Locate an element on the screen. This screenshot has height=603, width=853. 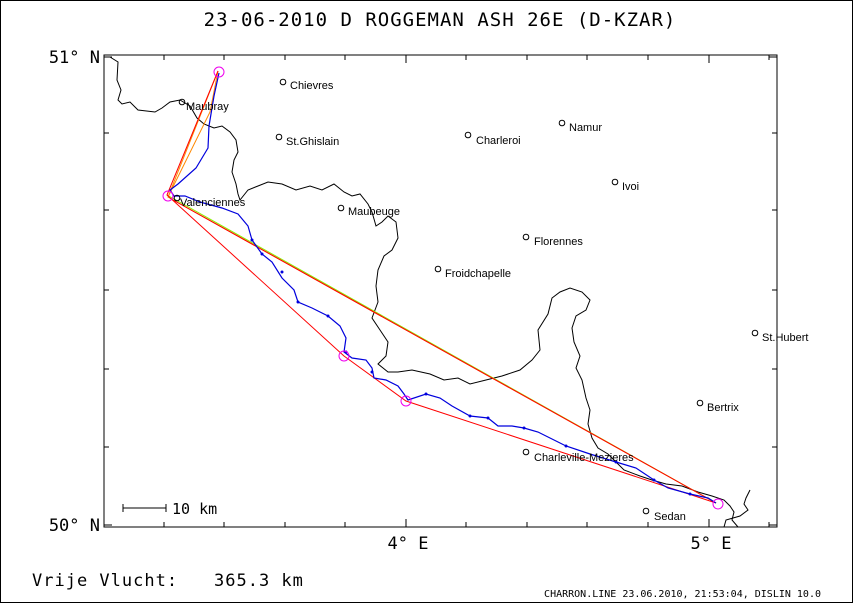
town-sedan: Sedan is located at coordinates (664, 515).